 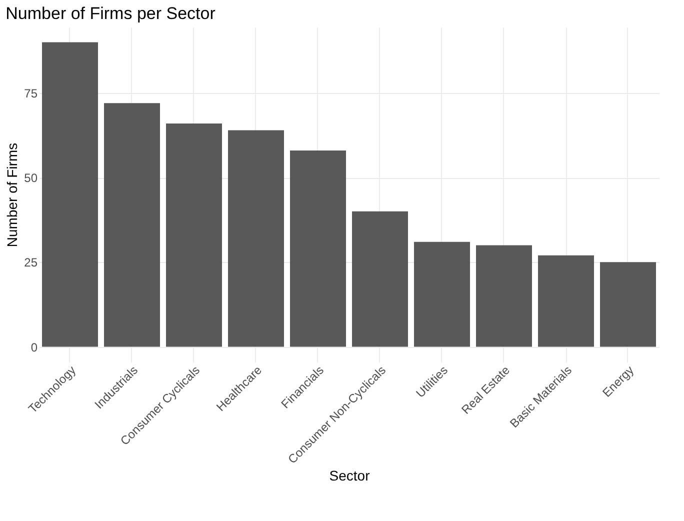 I want to click on y-tick-label: 50, so click(x=31, y=178).